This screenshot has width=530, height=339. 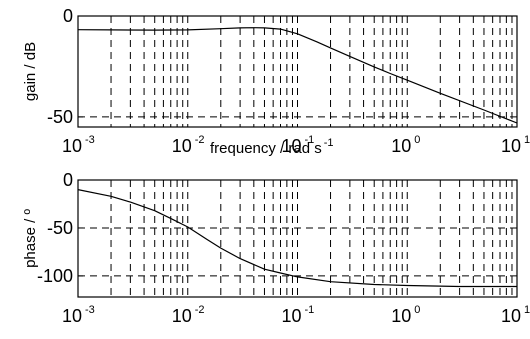 What do you see at coordinates (30, 238) in the screenshot?
I see `y-axis-label: phase / º` at bounding box center [30, 238].